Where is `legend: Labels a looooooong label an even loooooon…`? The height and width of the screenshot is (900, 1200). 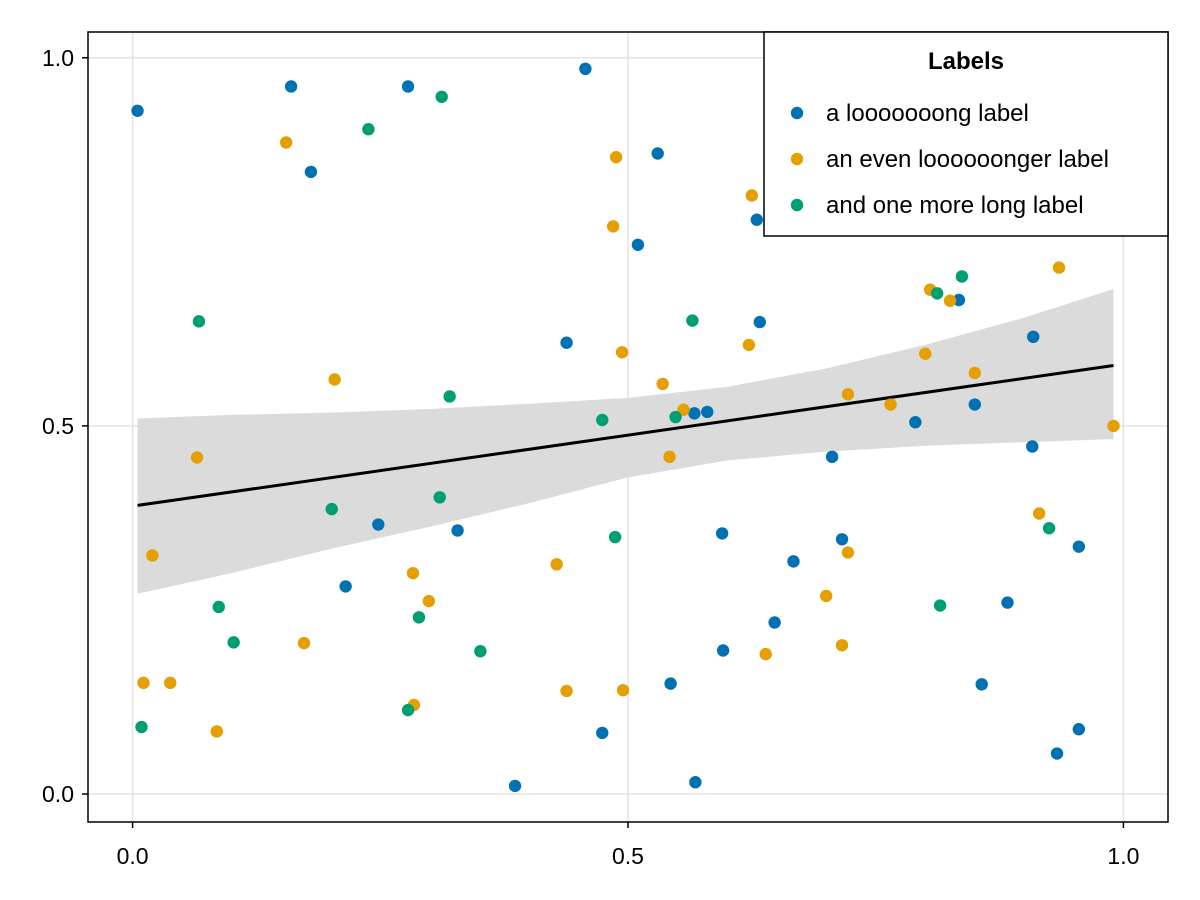 legend: Labels a looooooong label an even loooooon… is located at coordinates (966, 134).